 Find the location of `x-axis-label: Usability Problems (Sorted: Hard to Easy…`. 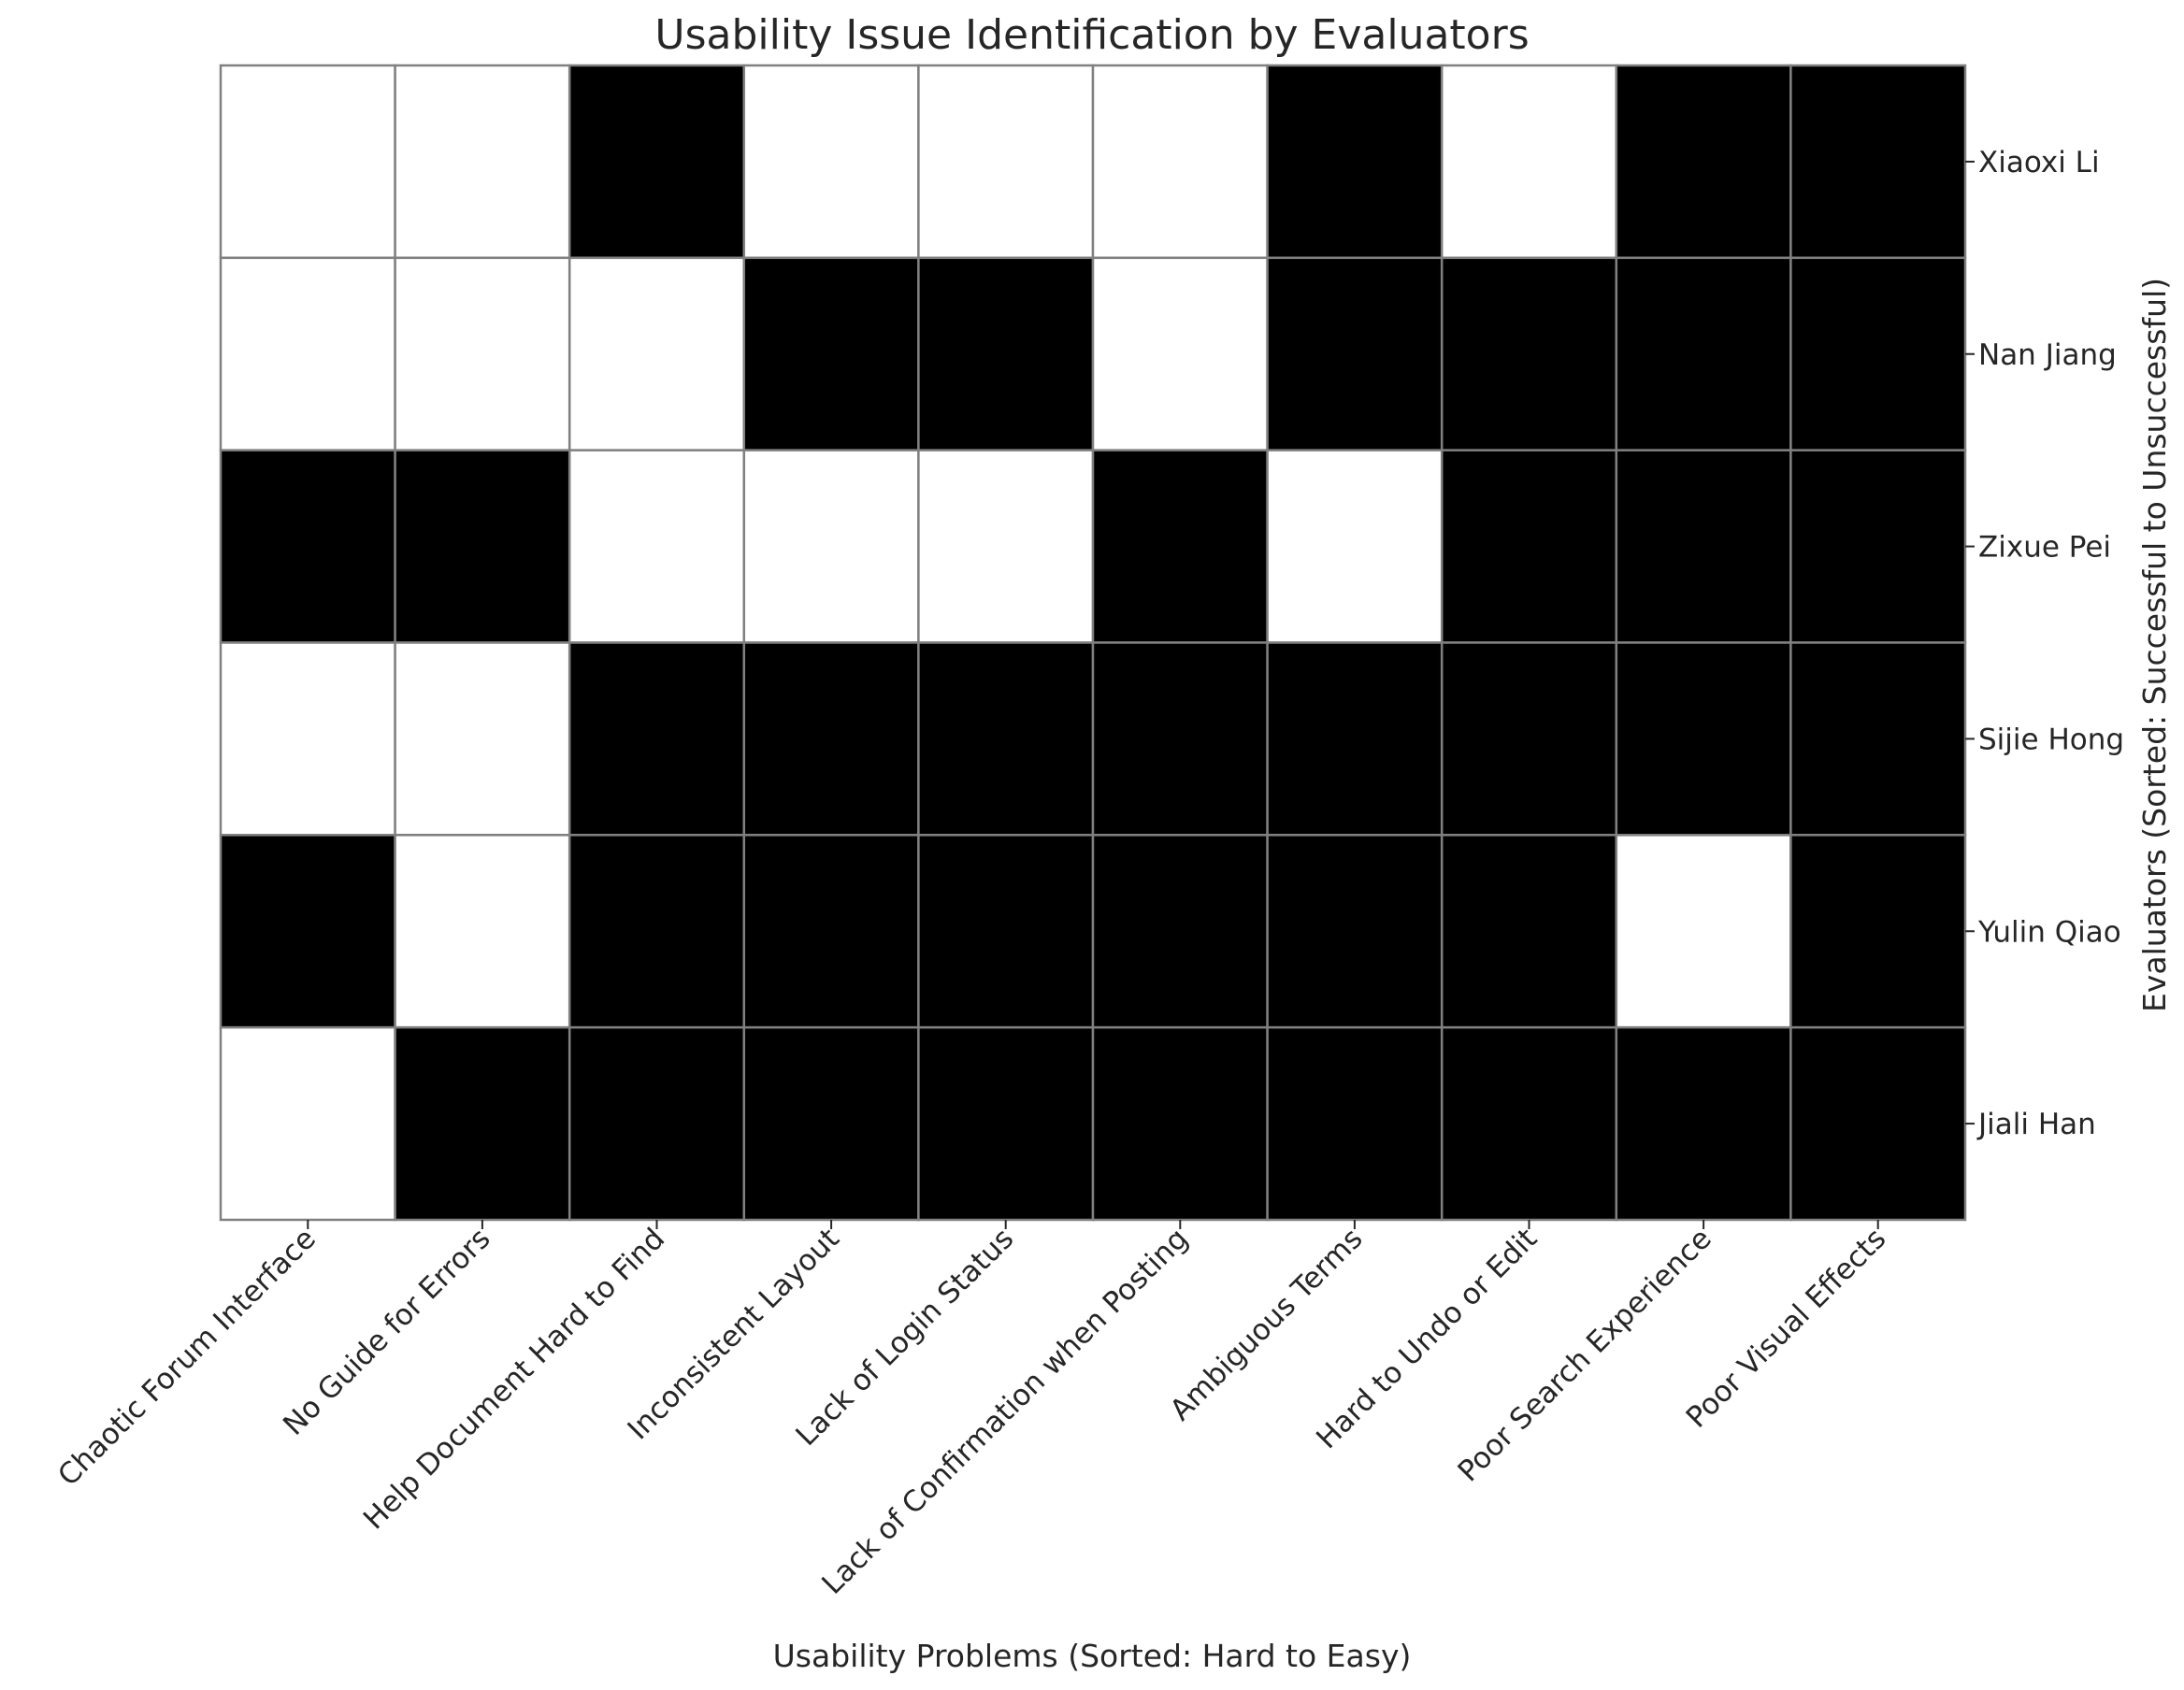

x-axis-label: Usability Problems (Sorted: Hard to Easy… is located at coordinates (1092, 1656).